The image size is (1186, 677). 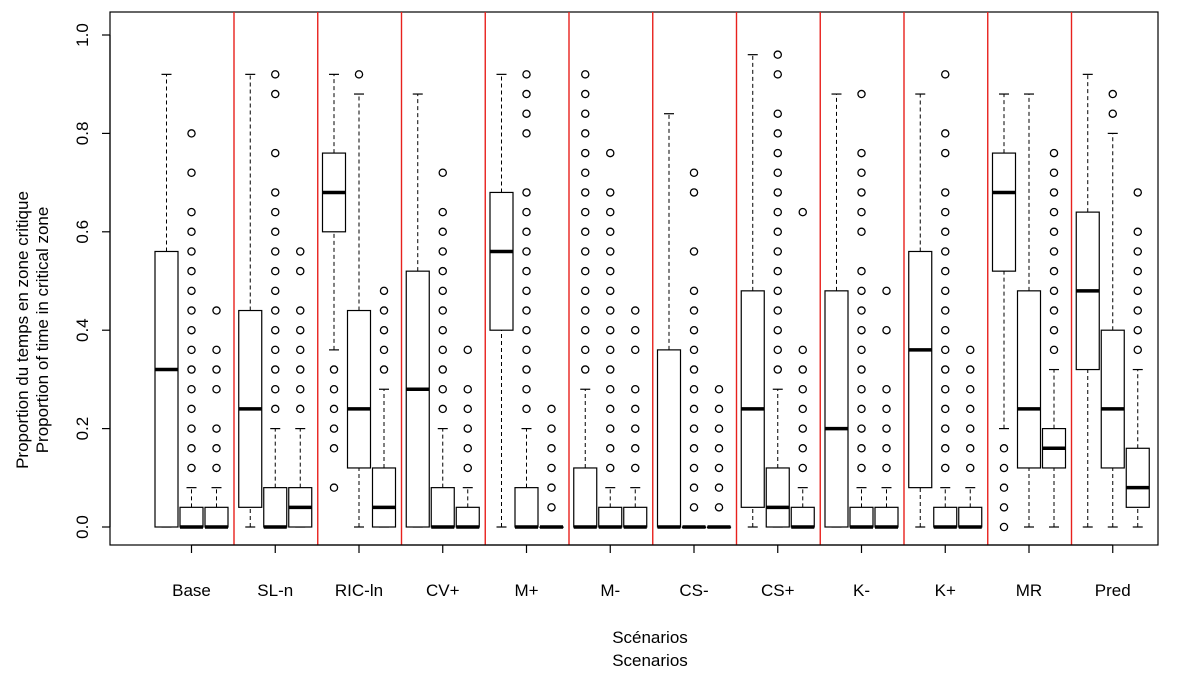 What do you see at coordinates (191, 301) in the screenshot?
I see `box-group-base` at bounding box center [191, 301].